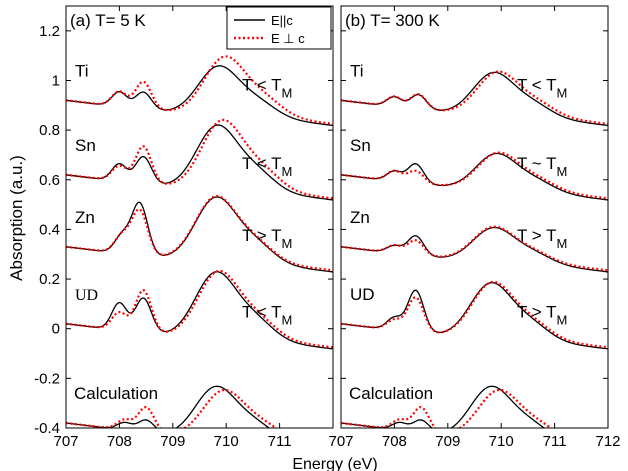 The image size is (628, 471). What do you see at coordinates (392, 20) in the screenshot?
I see `panel-title: (b) T= 300 K` at bounding box center [392, 20].